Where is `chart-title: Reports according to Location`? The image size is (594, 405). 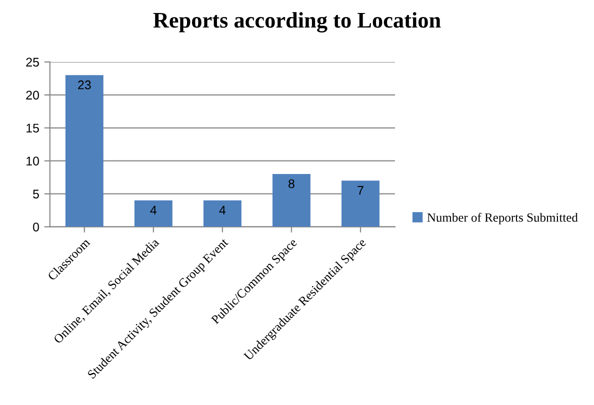
chart-title: Reports according to Location is located at coordinates (297, 22).